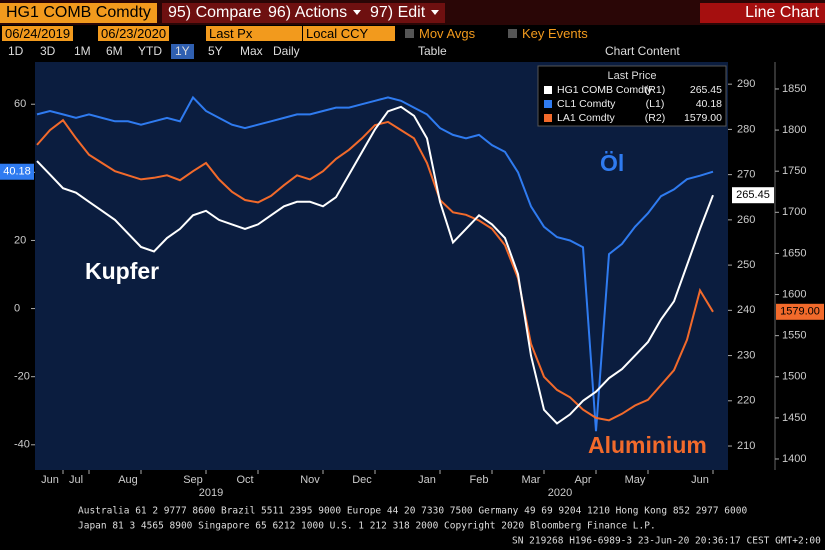 Image resolution: width=825 pixels, height=550 pixels. Describe the element at coordinates (114, 51) in the screenshot. I see `period-button: 6M` at that location.